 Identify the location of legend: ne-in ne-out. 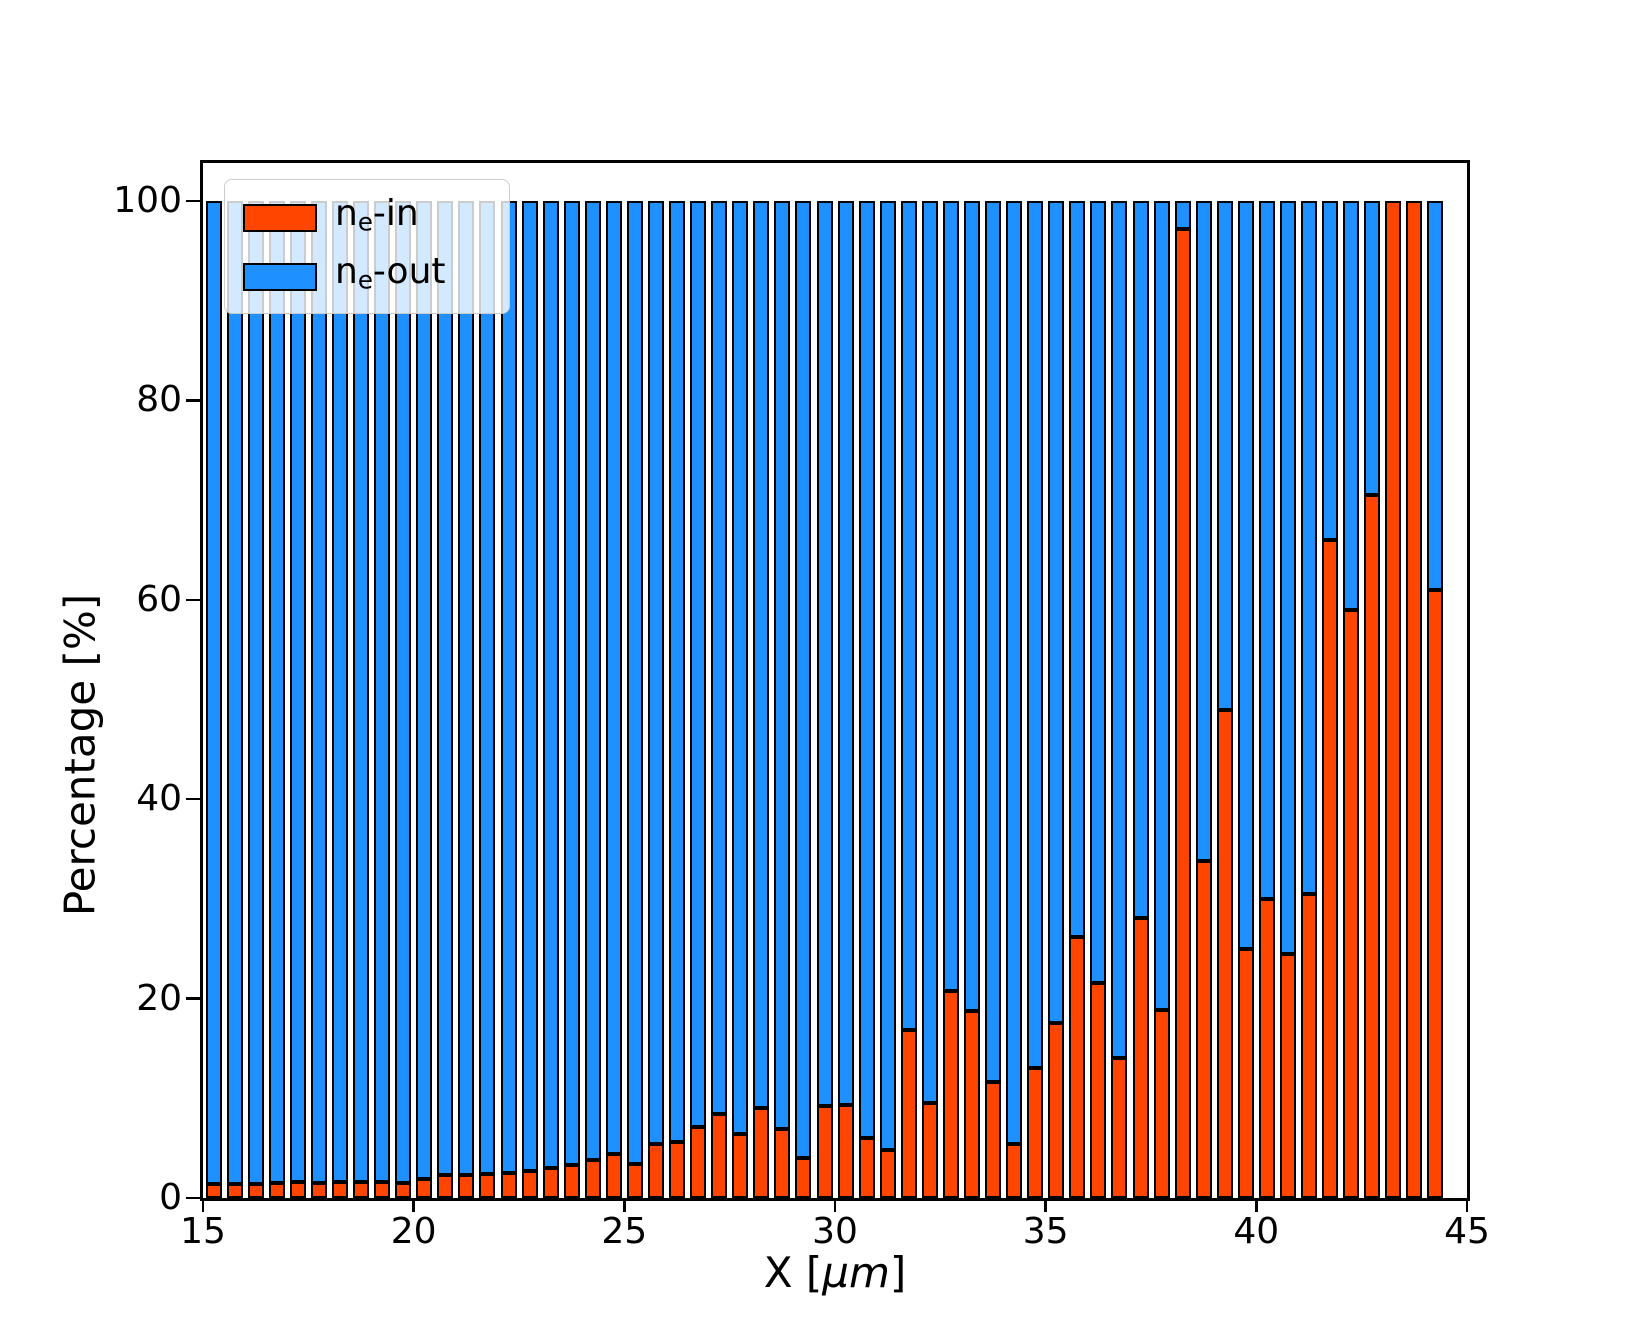
(367, 246).